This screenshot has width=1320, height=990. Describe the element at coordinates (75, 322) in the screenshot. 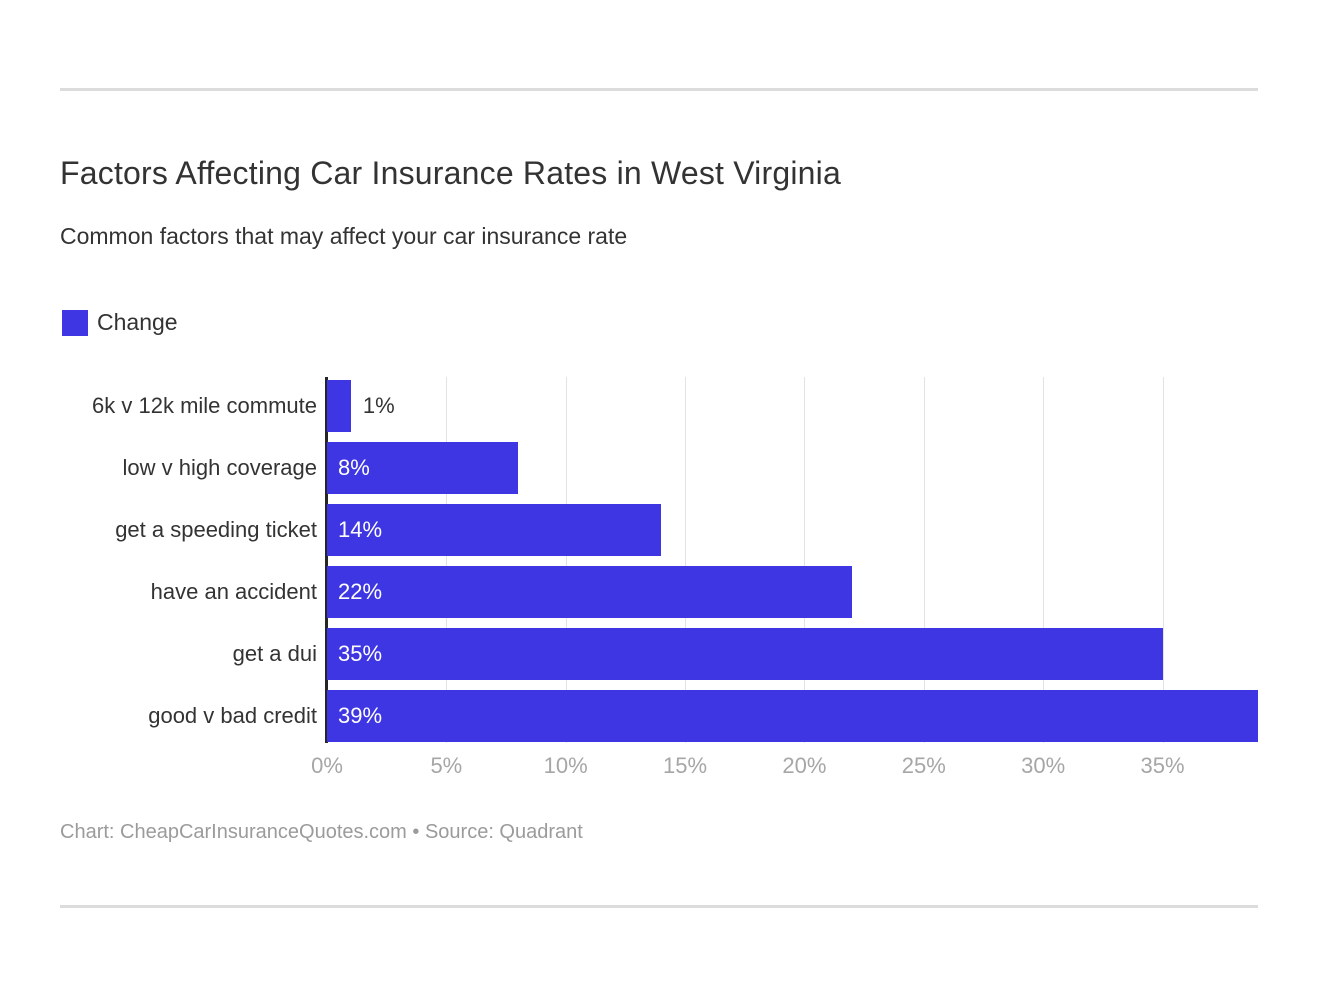

I see `legend-swatch-icon` at that location.